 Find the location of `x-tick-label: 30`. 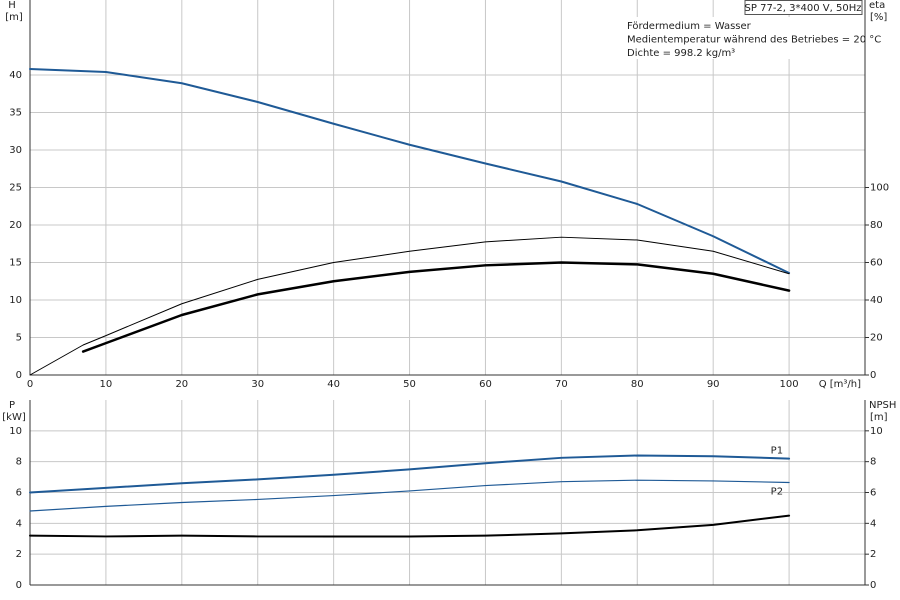

x-tick-label: 30 is located at coordinates (257, 384).